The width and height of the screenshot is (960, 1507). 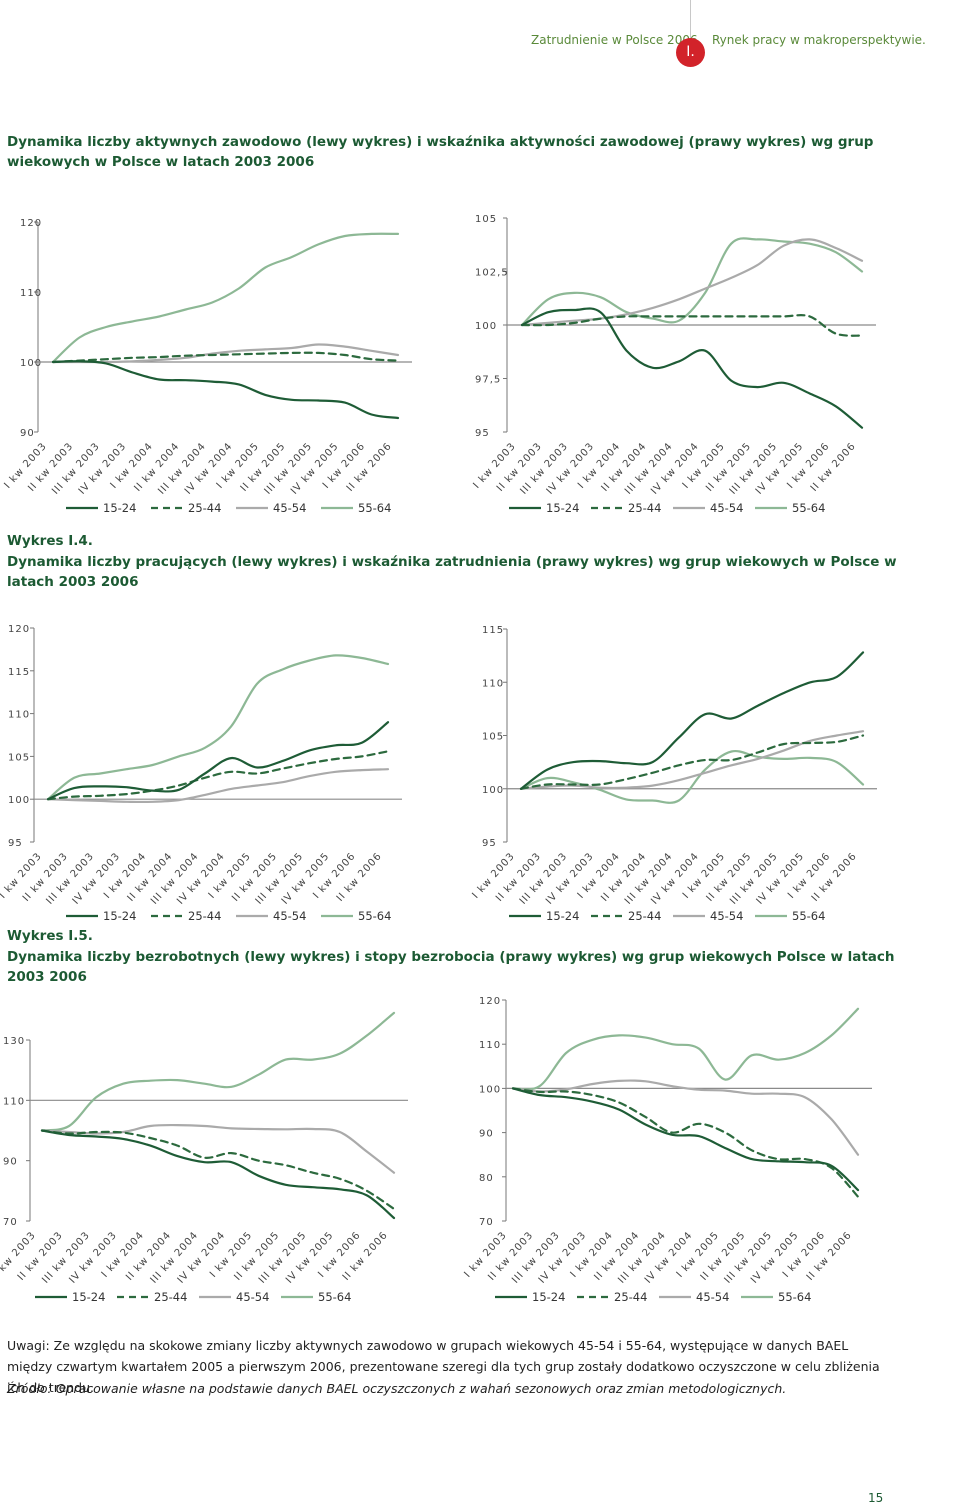 What do you see at coordinates (614, 40) in the screenshot?
I see `header-publication-title: Zatrudnienie w Polsce 2006` at bounding box center [614, 40].